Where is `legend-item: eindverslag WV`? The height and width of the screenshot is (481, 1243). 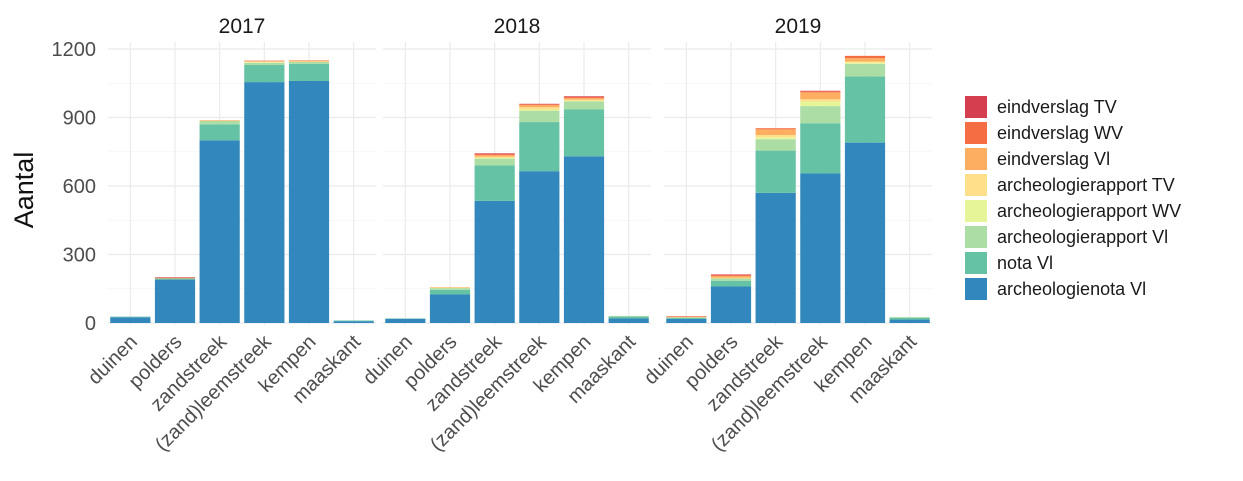
legend-item: eindverslag WV is located at coordinates (1073, 133).